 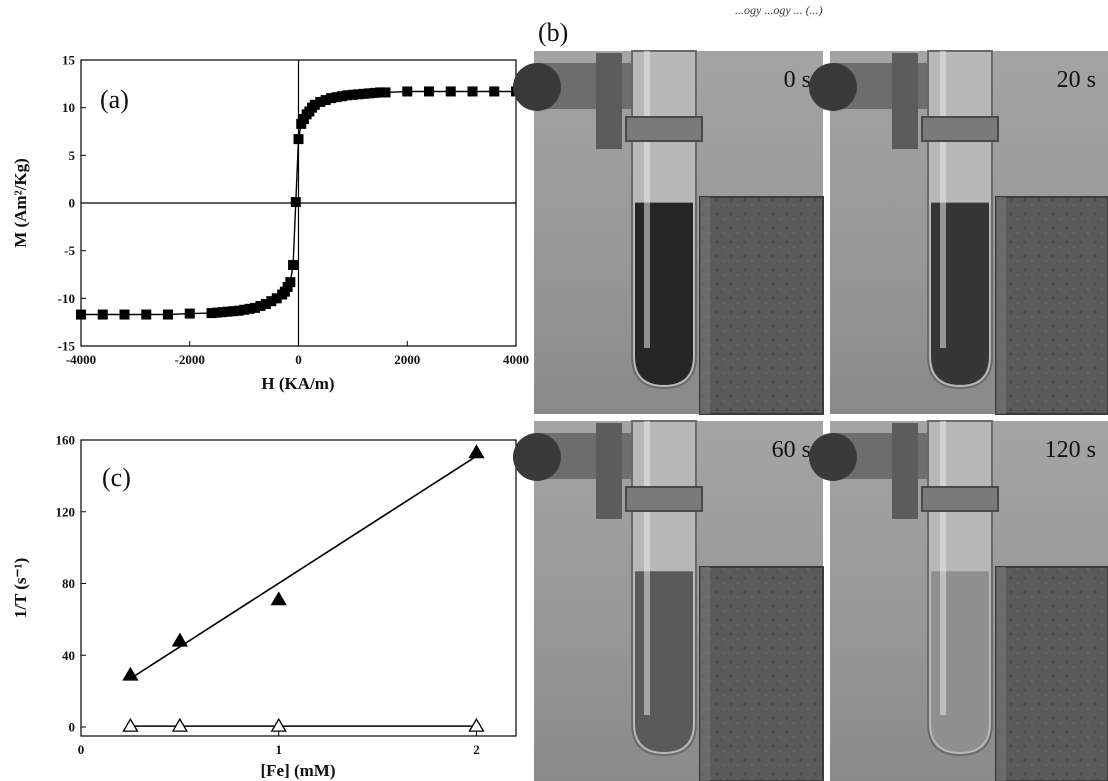 What do you see at coordinates (791, 450) in the screenshot?
I see `time-label: 60 s` at bounding box center [791, 450].